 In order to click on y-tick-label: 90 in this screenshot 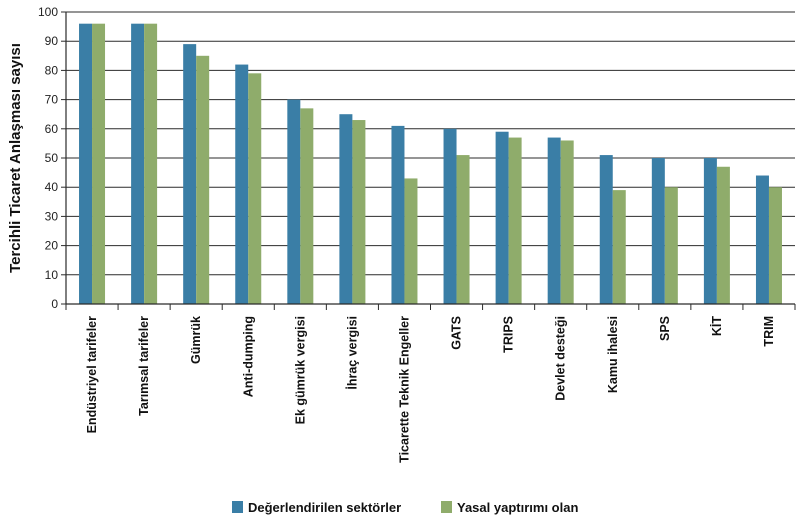, I will do `click(52, 41)`.